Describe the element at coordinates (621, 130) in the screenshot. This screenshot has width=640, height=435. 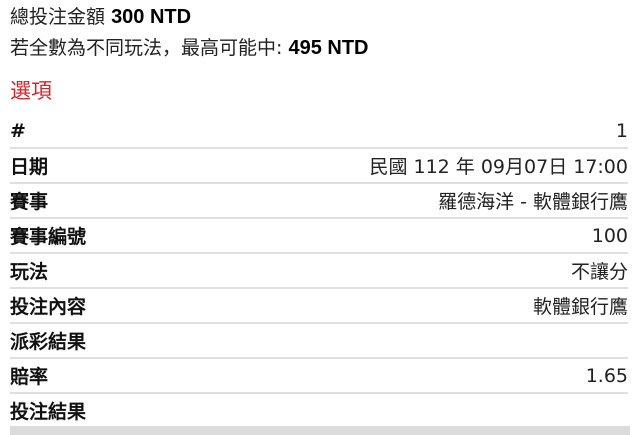
I see `row-value: 1` at that location.